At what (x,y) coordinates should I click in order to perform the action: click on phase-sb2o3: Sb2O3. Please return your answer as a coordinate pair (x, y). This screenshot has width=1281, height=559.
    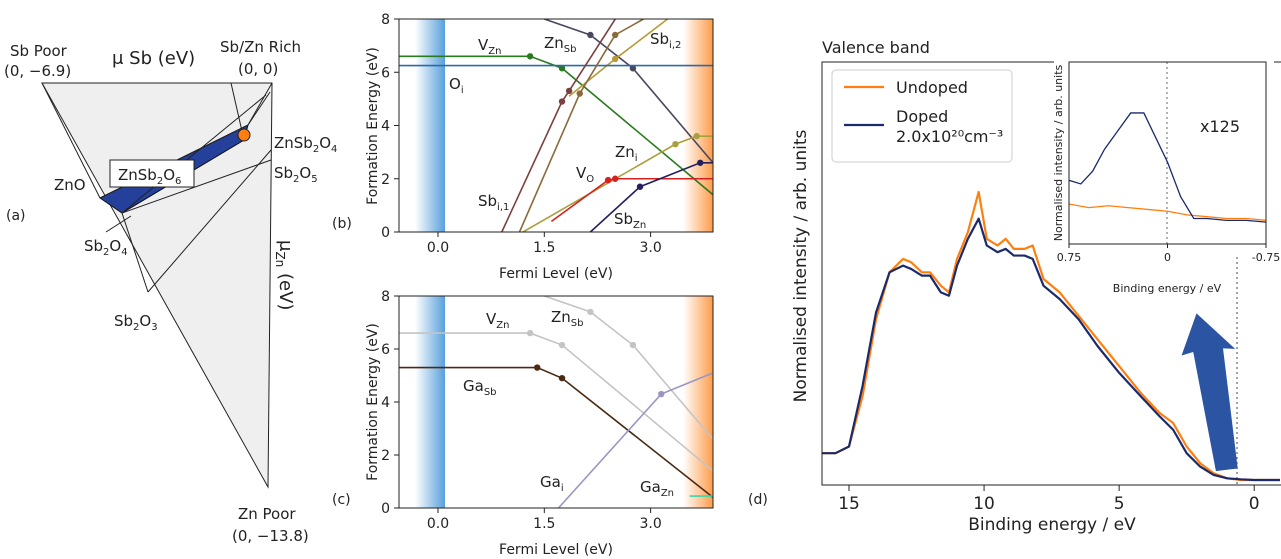
    Looking at the image, I should click on (136, 322).